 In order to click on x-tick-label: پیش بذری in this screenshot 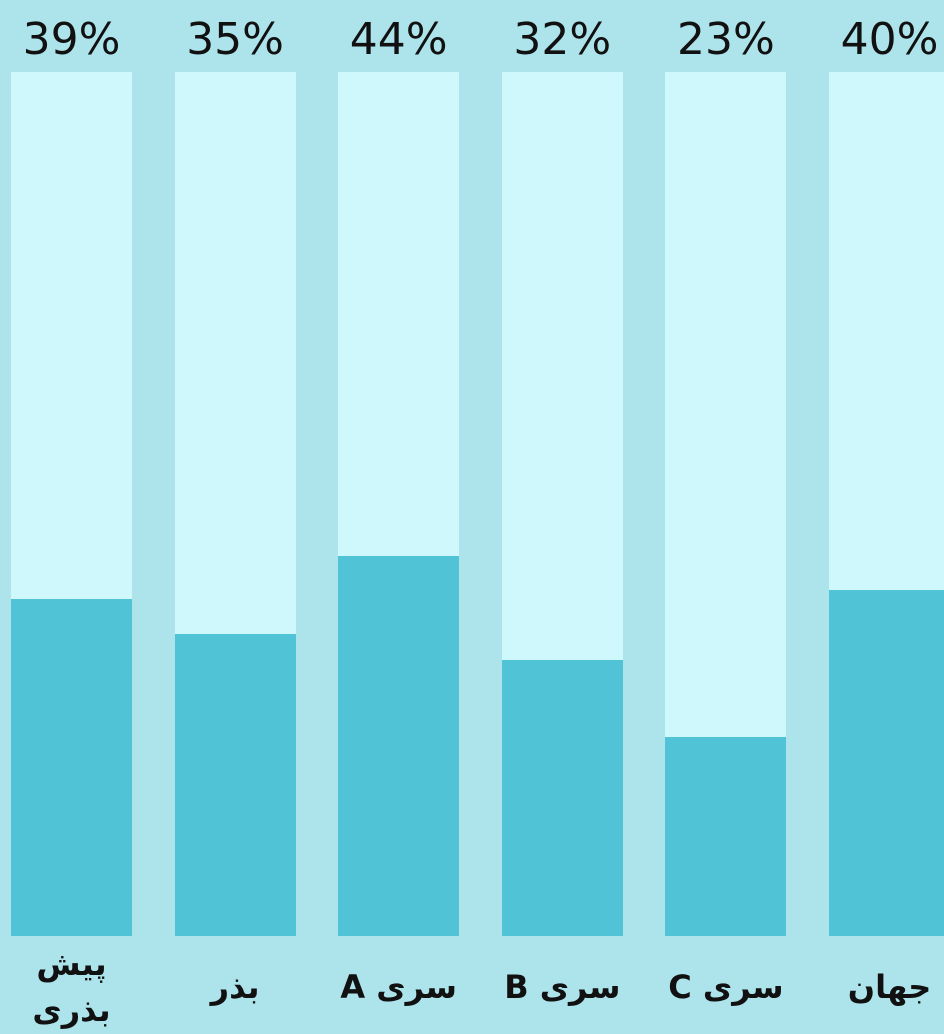, I will do `click(71, 987)`.